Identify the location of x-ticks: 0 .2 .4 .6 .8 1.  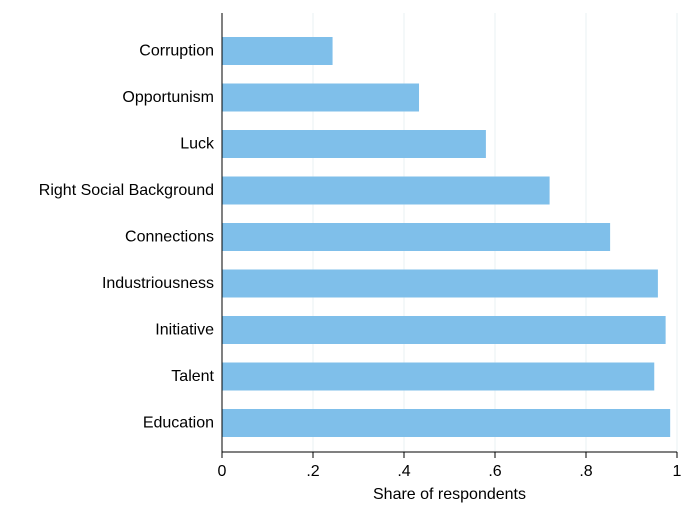
(450, 466).